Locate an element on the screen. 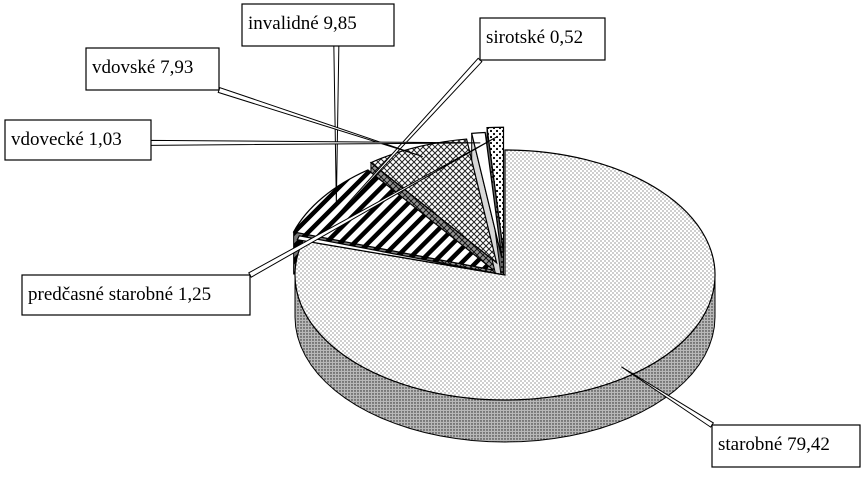 The width and height of the screenshot is (861, 479). data-label: sirotské 0,52 is located at coordinates (534, 37).